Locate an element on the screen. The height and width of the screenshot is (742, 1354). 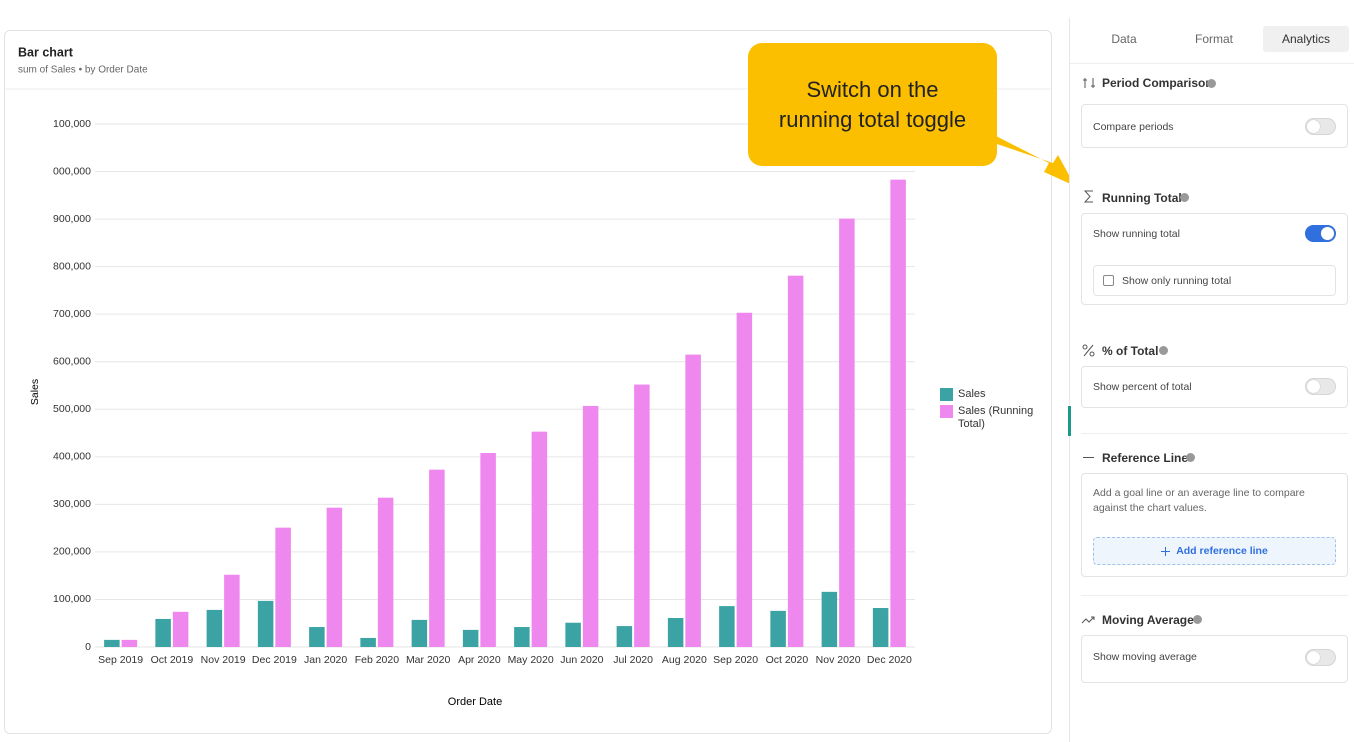
checkbox-row: Show only running total is located at coordinates (1214, 280).